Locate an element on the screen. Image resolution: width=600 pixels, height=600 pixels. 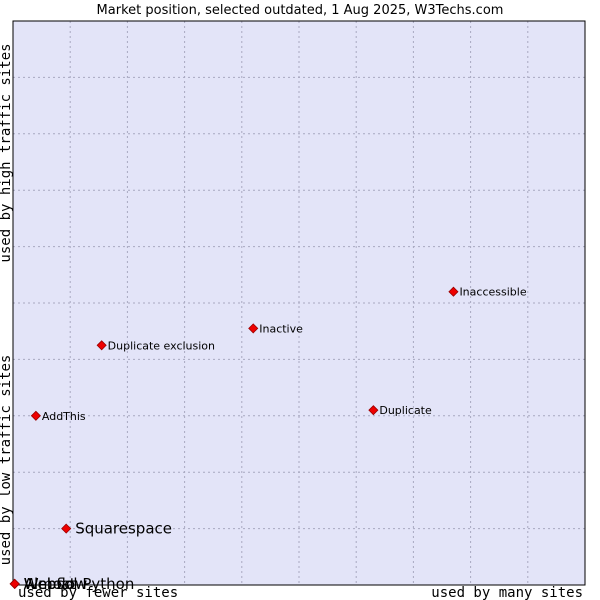
x-axis-low-label: used by fewer sites is located at coordinates (98, 592).